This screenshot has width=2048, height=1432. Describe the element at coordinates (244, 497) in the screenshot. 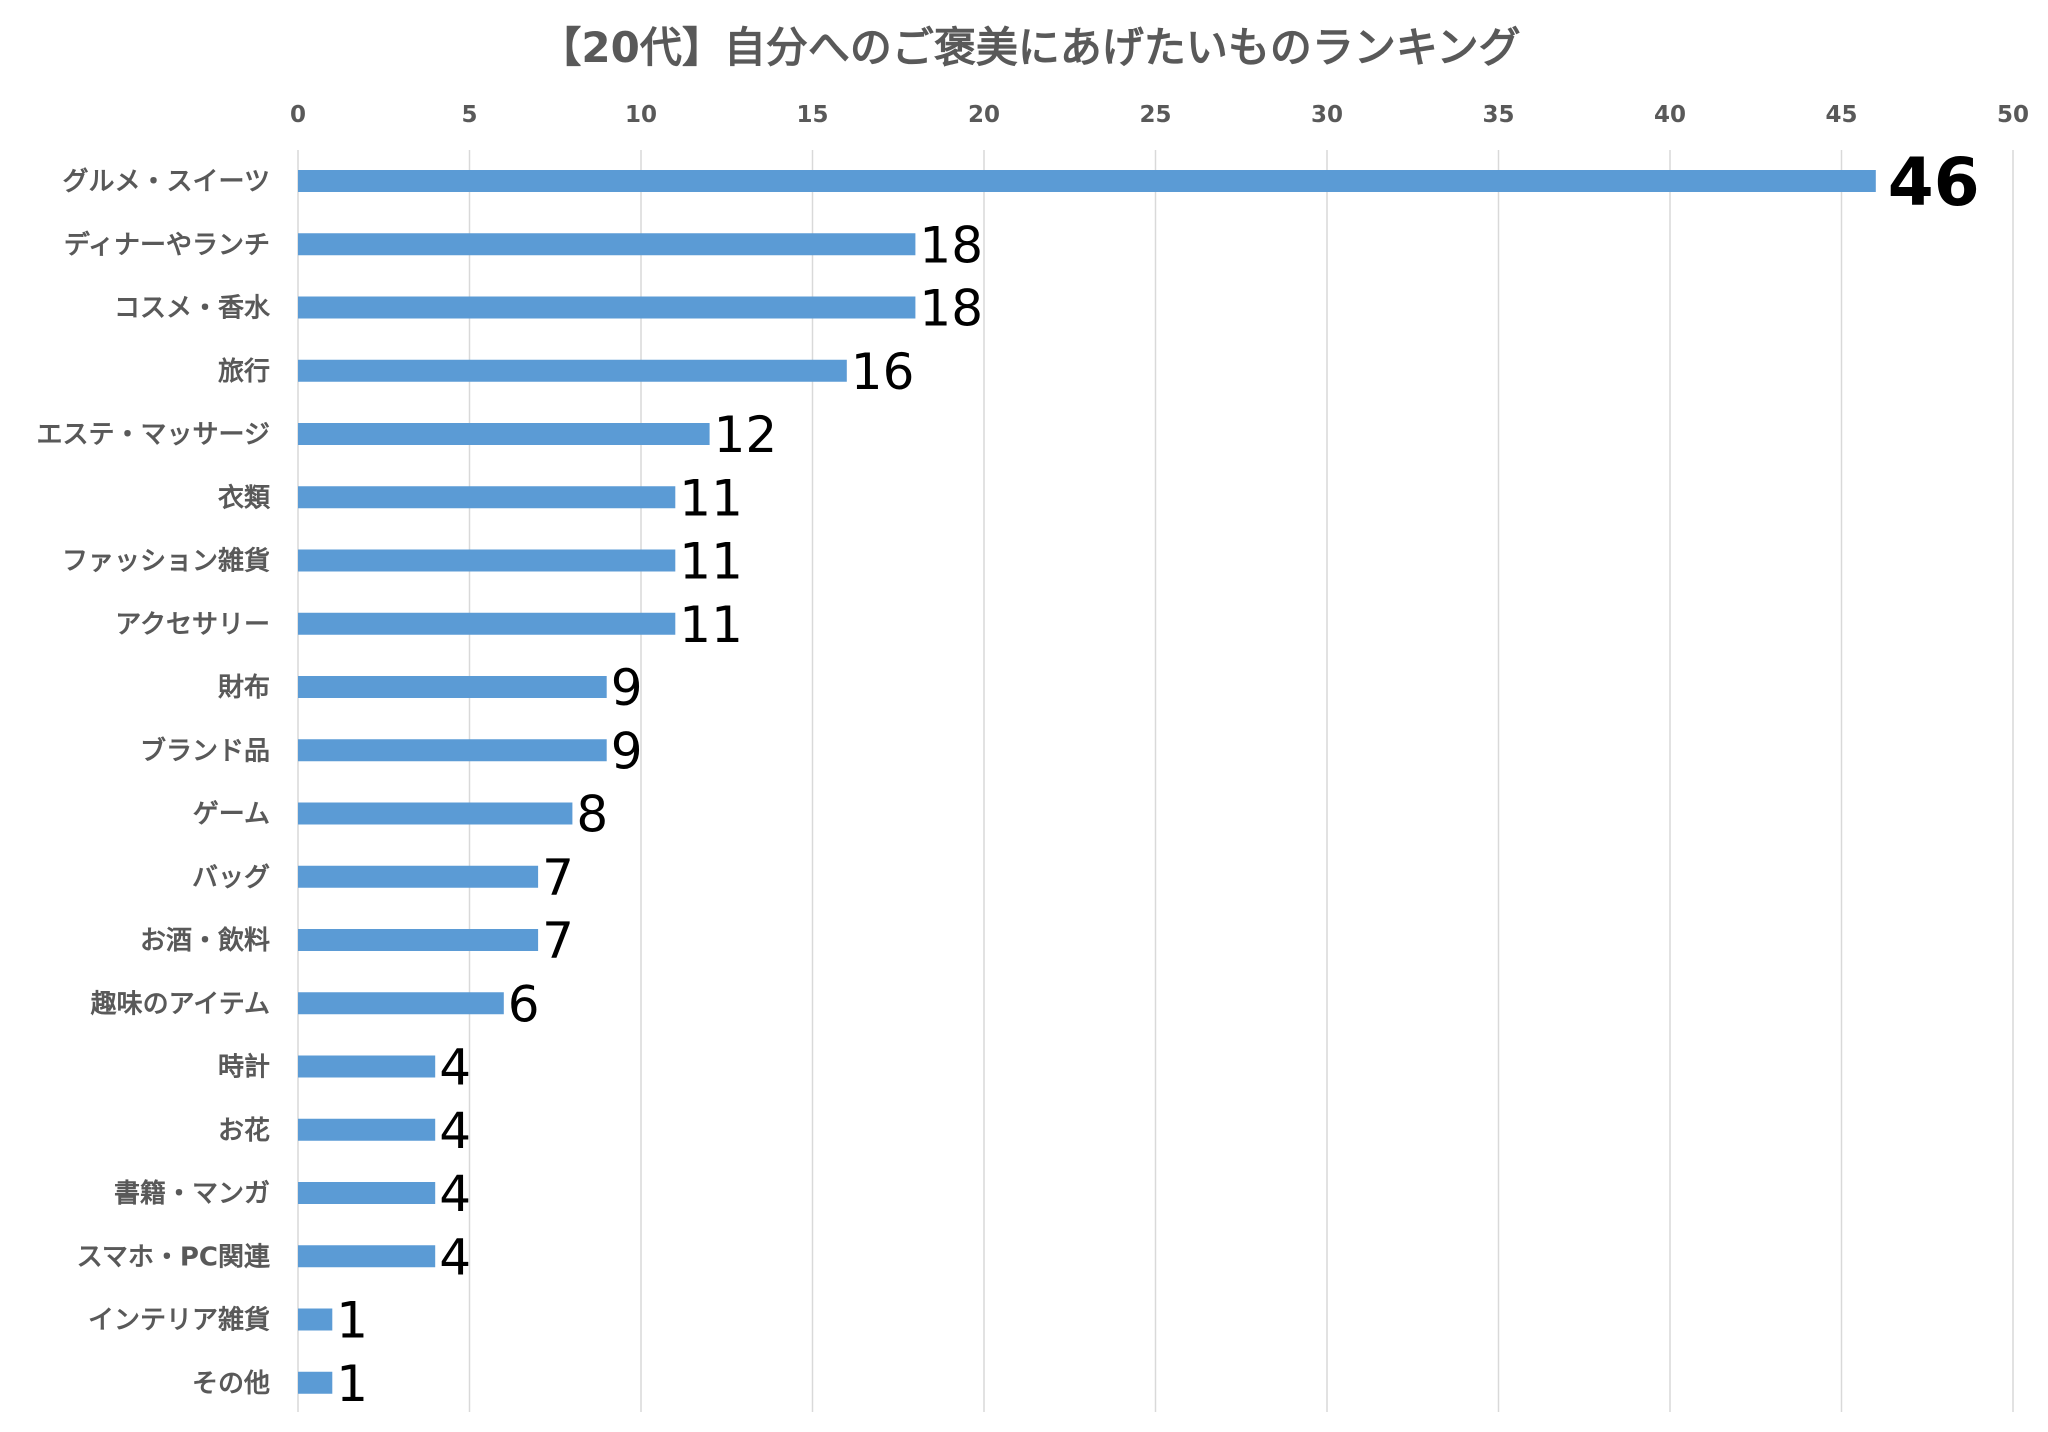

I see `category-label: 衣類` at that location.